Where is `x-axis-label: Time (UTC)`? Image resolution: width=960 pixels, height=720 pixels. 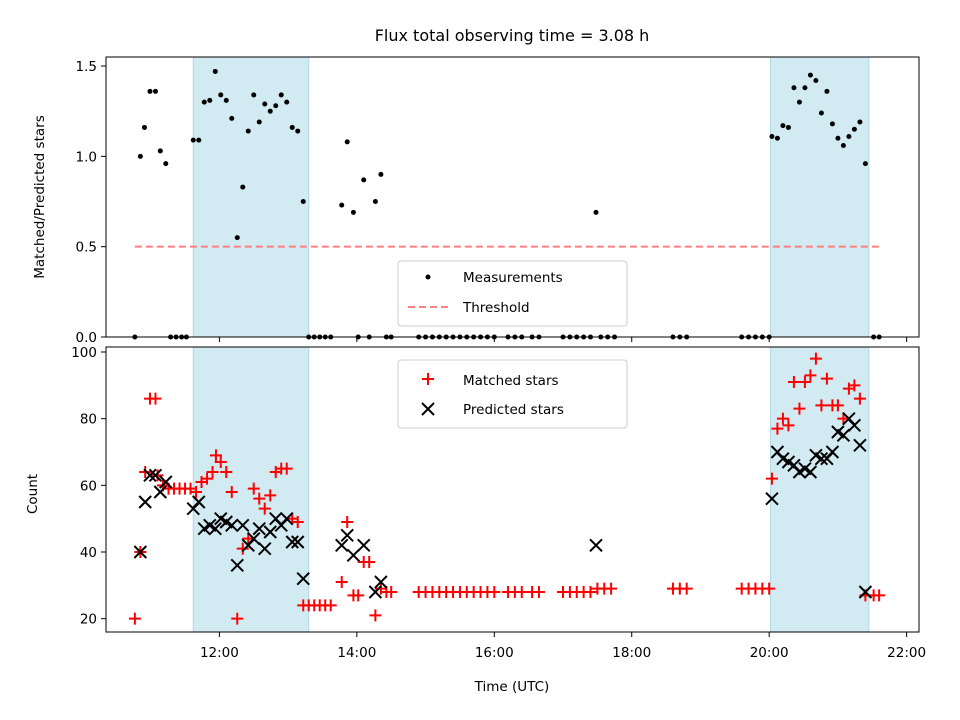
x-axis-label: Time (UTC) is located at coordinates (512, 687).